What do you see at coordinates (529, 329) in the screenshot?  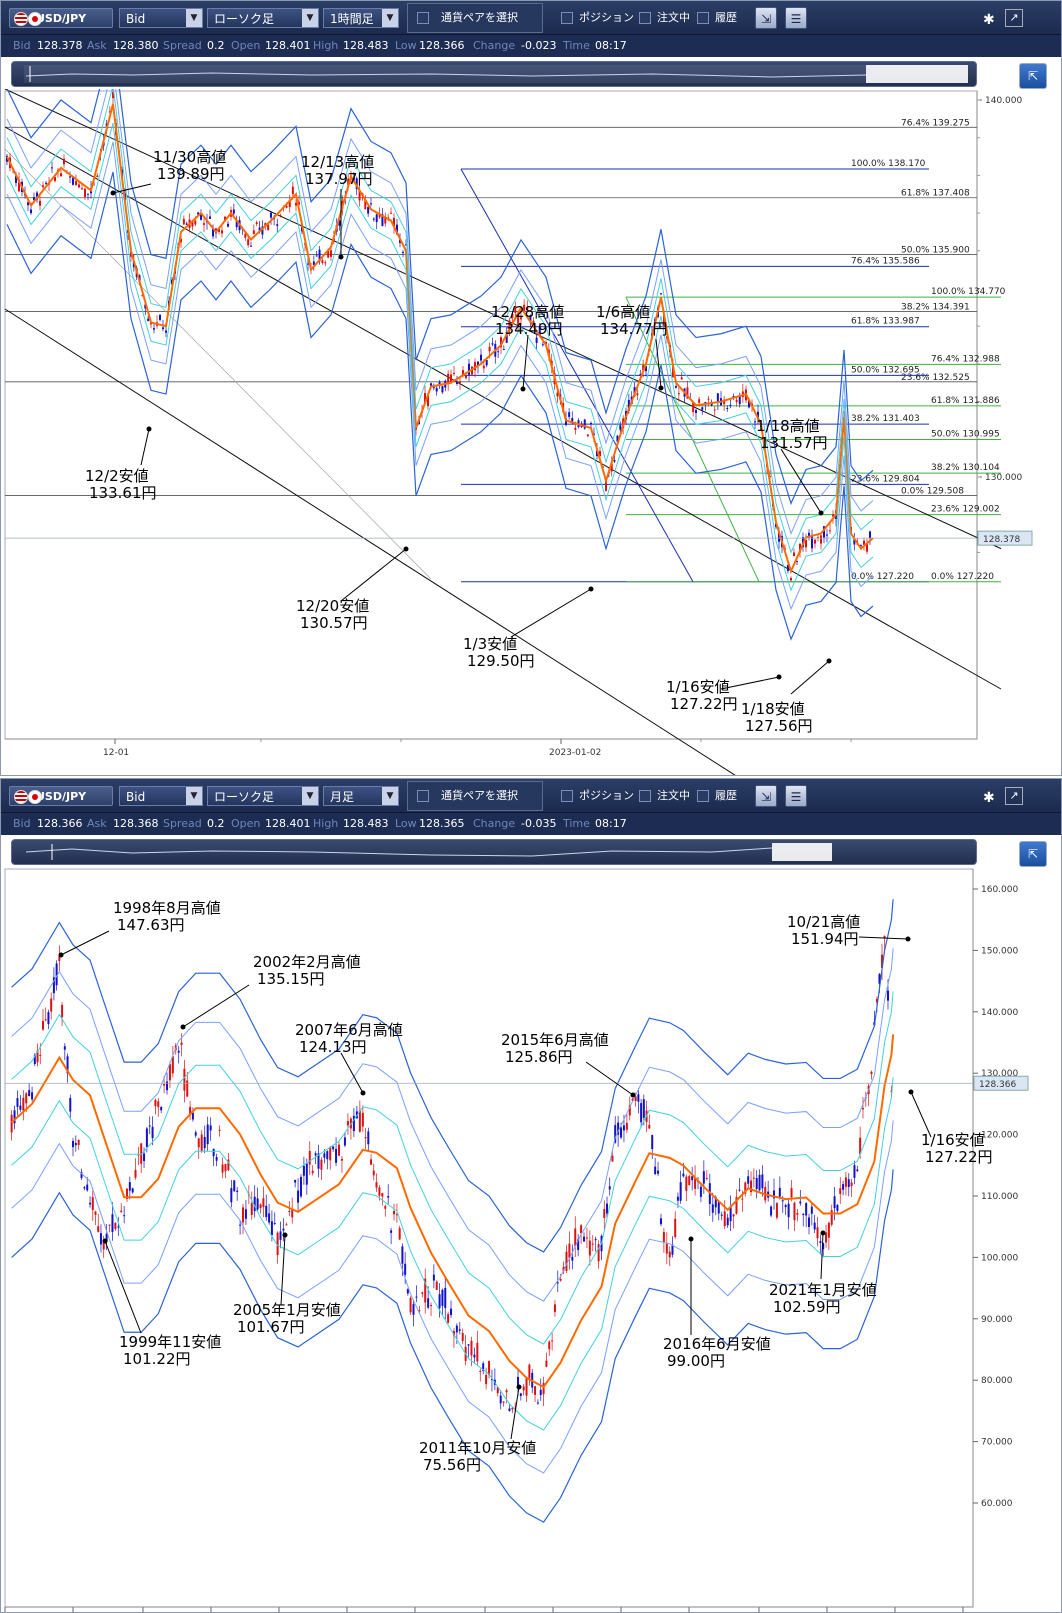 I see `annotation-value: 134.49円` at bounding box center [529, 329].